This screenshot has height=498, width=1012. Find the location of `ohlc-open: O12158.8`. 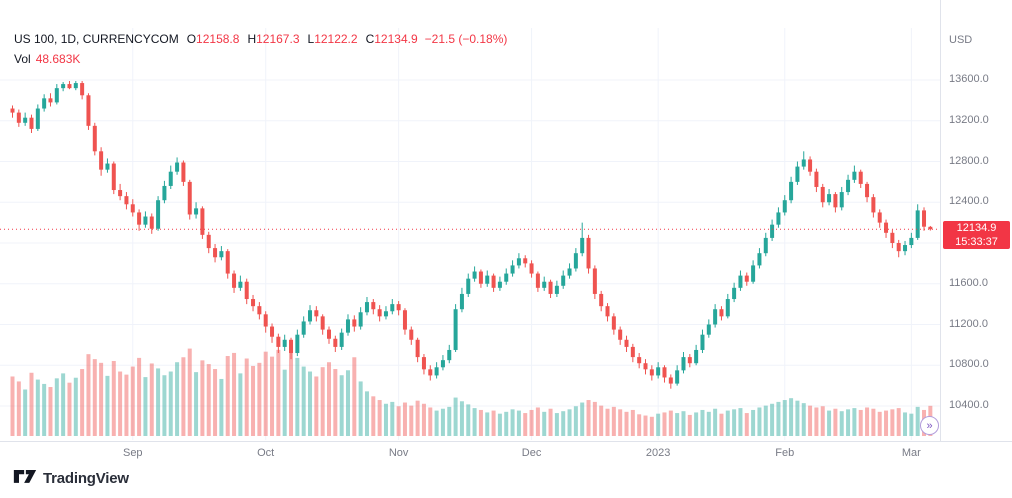

ohlc-open: O12158.8 is located at coordinates (213, 39).